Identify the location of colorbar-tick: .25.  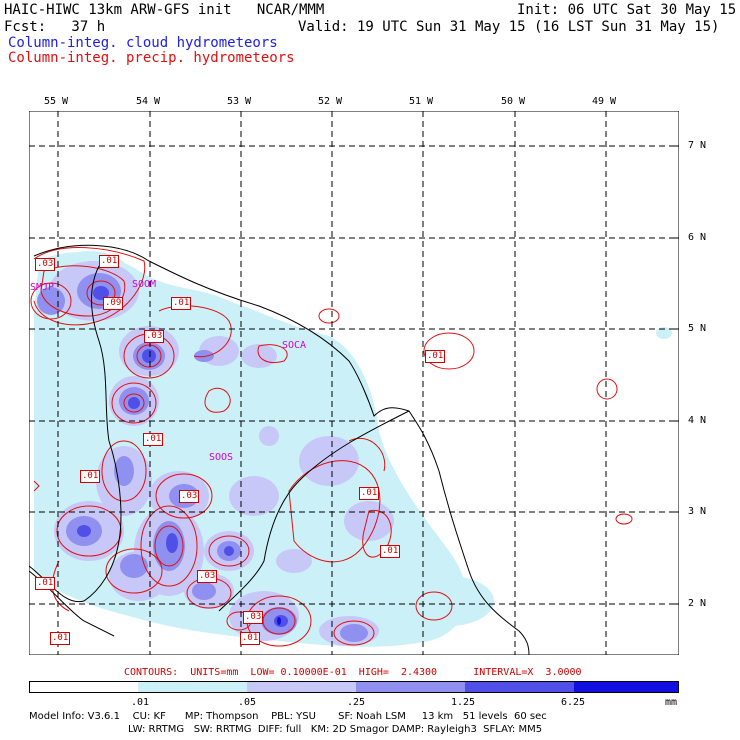
(356, 702).